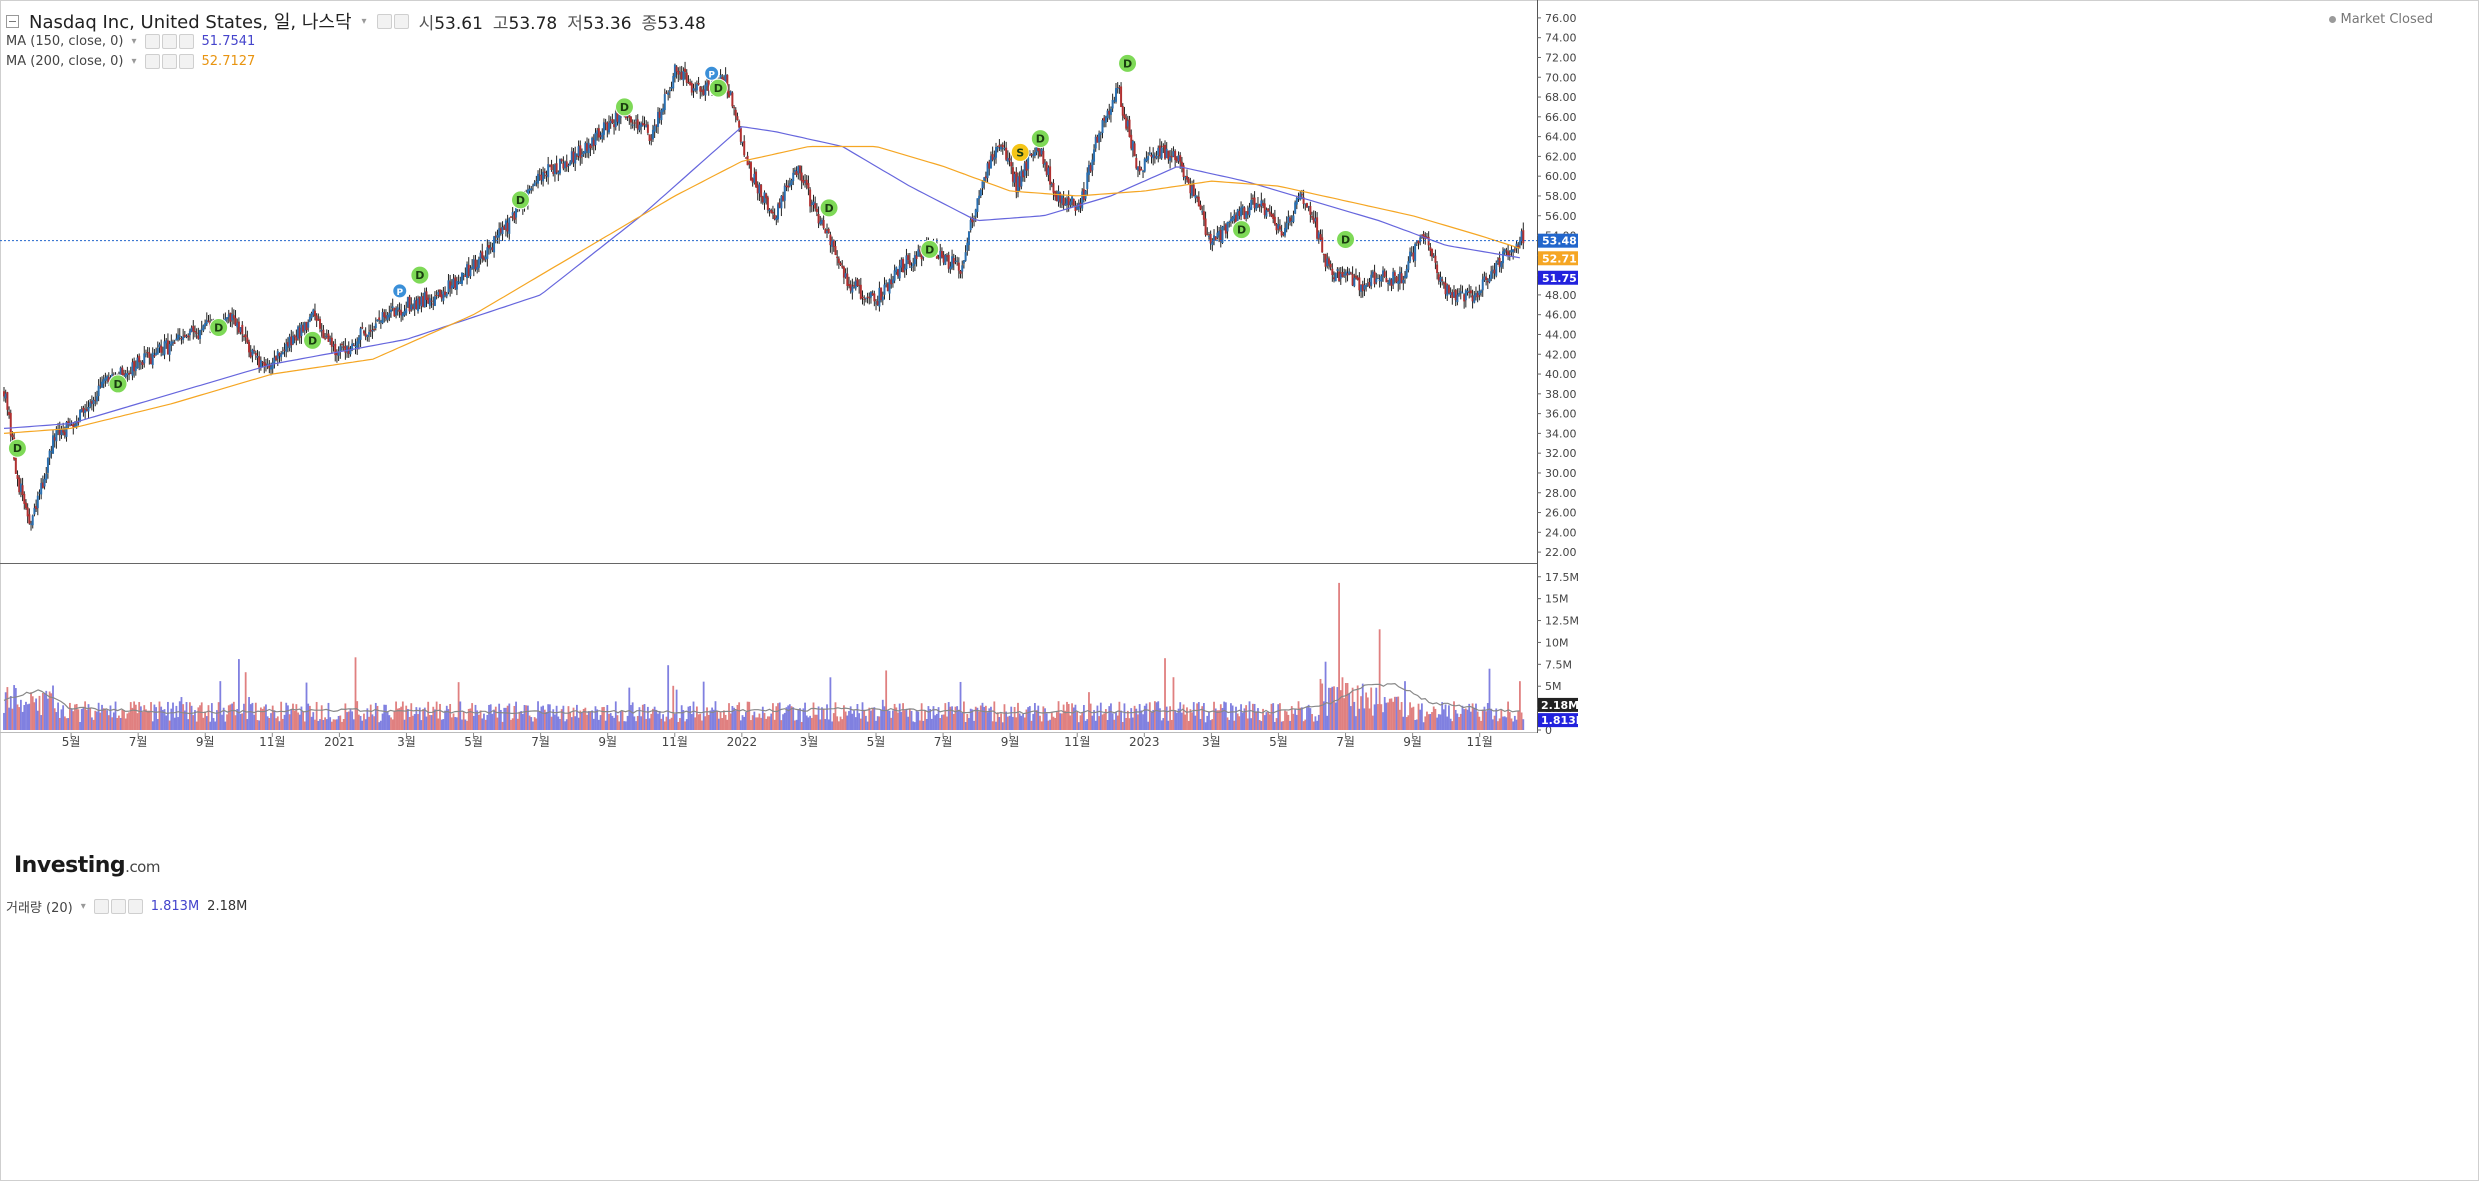 The height and width of the screenshot is (1181, 2479). I want to click on symbol-title: Nasdaq Inc, United States, 일, 나스닥, so click(190, 22).